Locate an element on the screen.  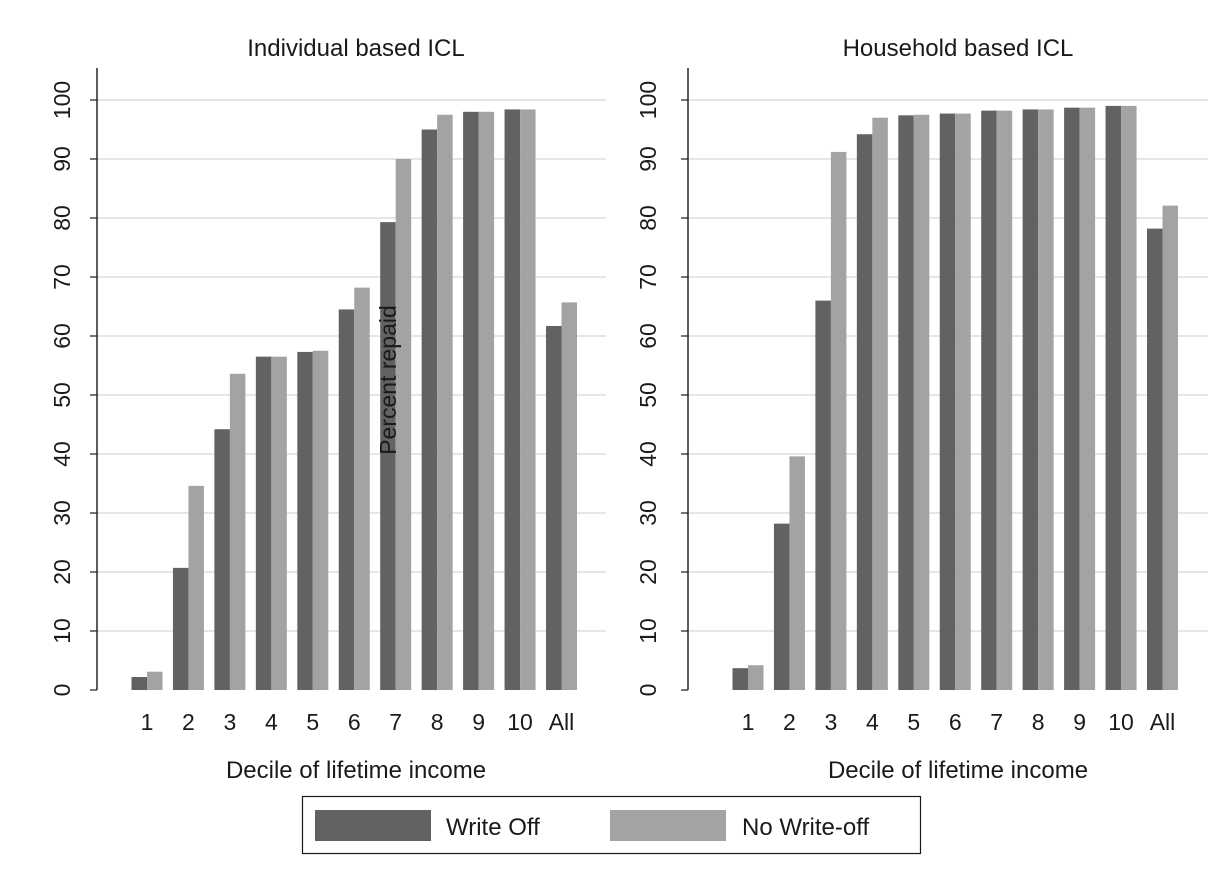
panel-title: Individual based ICL is located at coordinates (355, 48).